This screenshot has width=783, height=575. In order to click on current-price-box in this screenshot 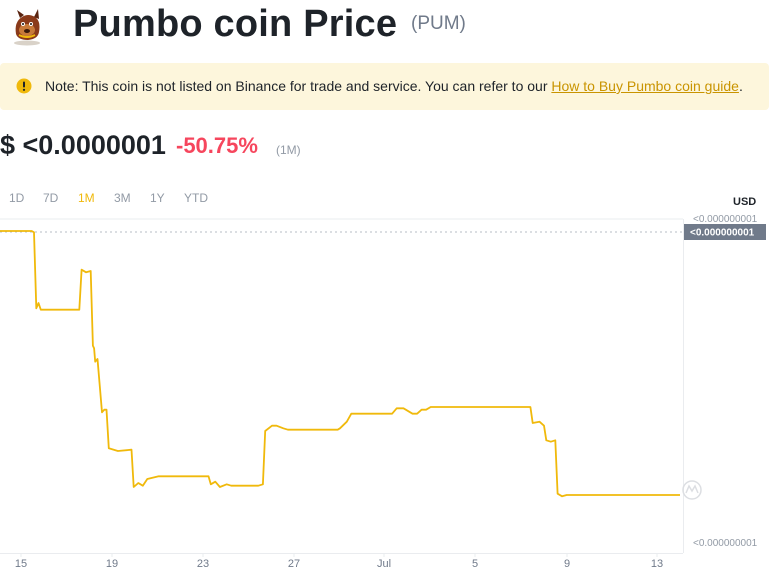, I will do `click(725, 232)`.